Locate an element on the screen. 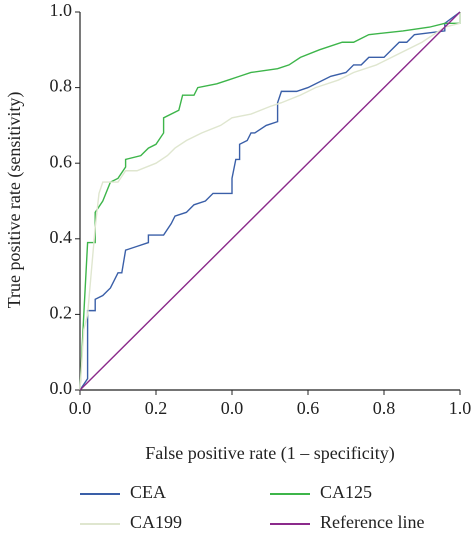 The height and width of the screenshot is (542, 474). x-tick-label: 0.8 is located at coordinates (384, 408).